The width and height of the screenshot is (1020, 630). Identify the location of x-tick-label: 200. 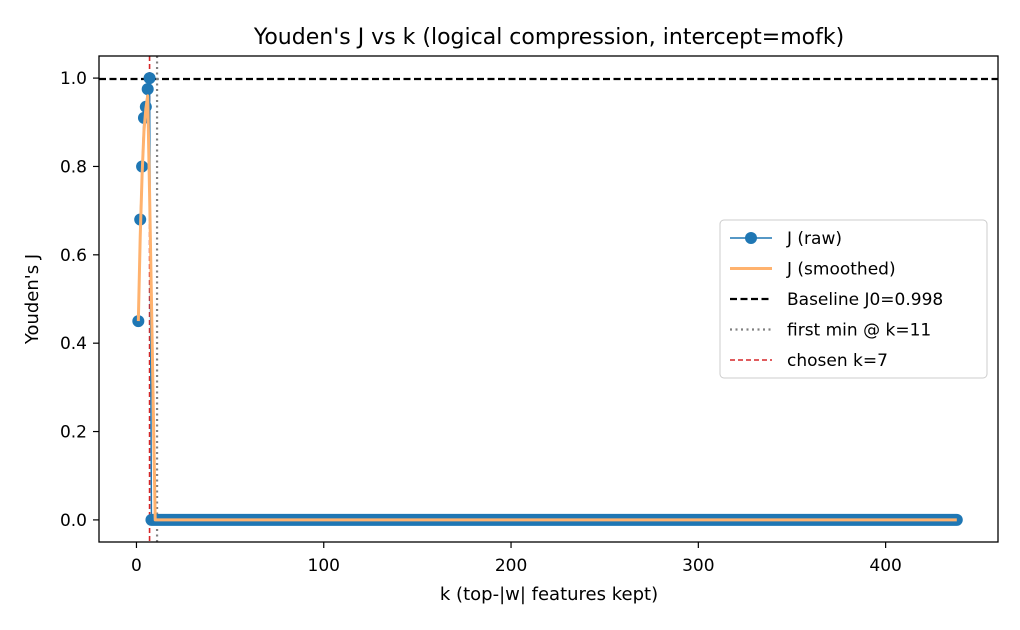
(511, 566).